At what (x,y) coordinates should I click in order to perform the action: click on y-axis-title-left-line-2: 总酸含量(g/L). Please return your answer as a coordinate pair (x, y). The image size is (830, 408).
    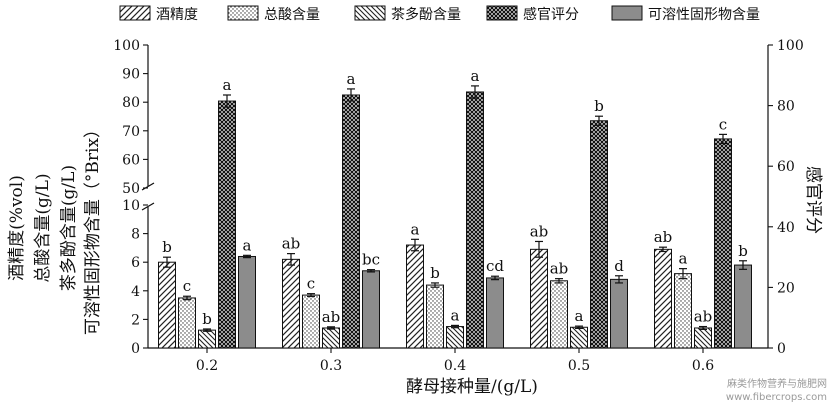
    Looking at the image, I should click on (43, 227).